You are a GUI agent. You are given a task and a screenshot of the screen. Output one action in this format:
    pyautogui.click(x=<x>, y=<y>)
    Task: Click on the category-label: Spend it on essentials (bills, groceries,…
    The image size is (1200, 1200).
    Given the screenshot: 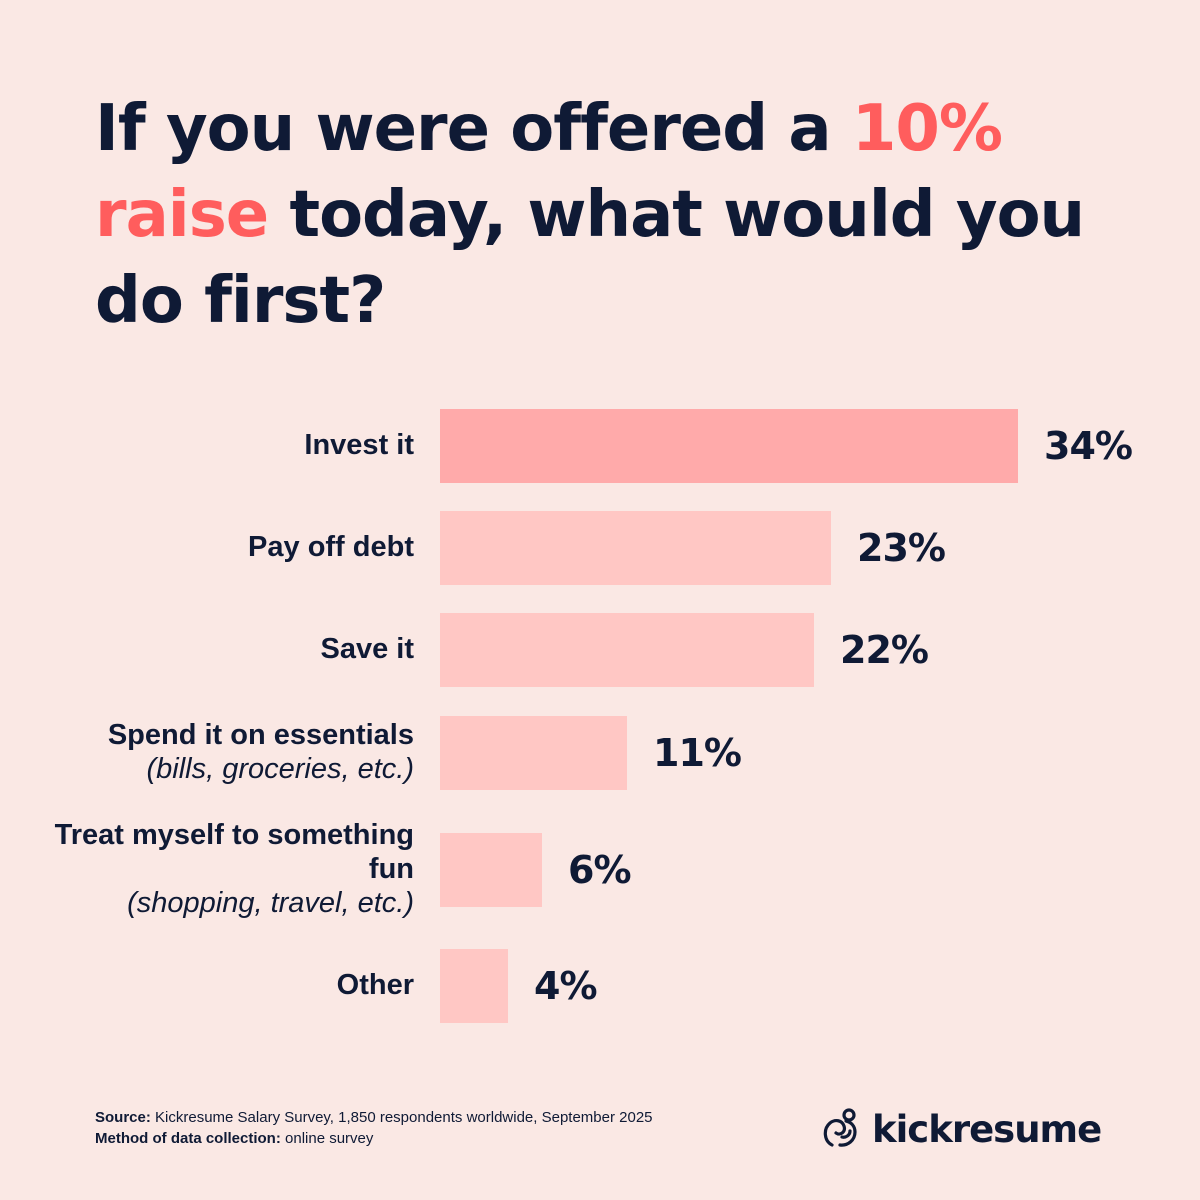 What is the action you would take?
    pyautogui.click(x=214, y=752)
    